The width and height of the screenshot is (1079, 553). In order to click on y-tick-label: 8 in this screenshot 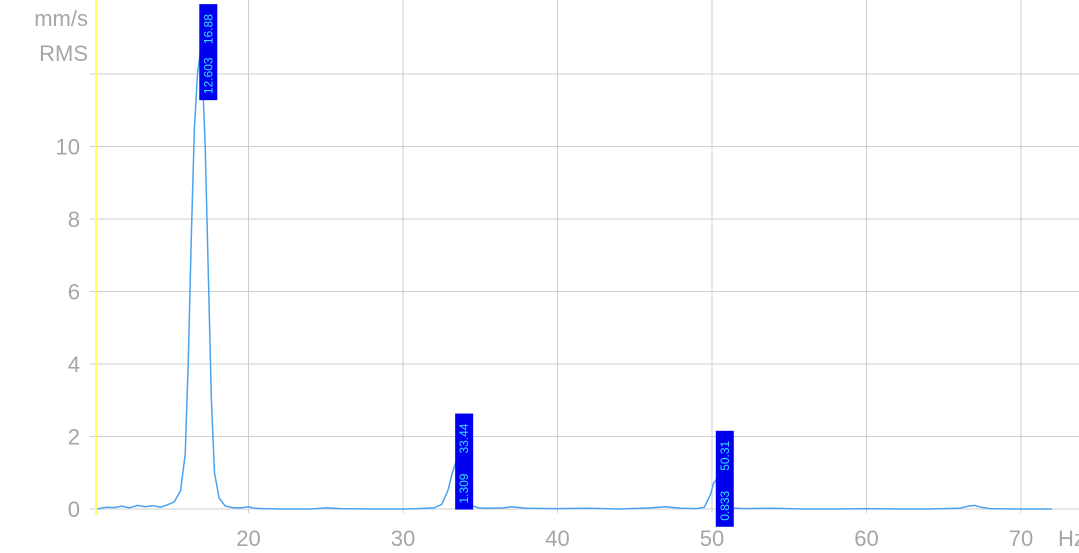, I will do `click(74, 219)`.